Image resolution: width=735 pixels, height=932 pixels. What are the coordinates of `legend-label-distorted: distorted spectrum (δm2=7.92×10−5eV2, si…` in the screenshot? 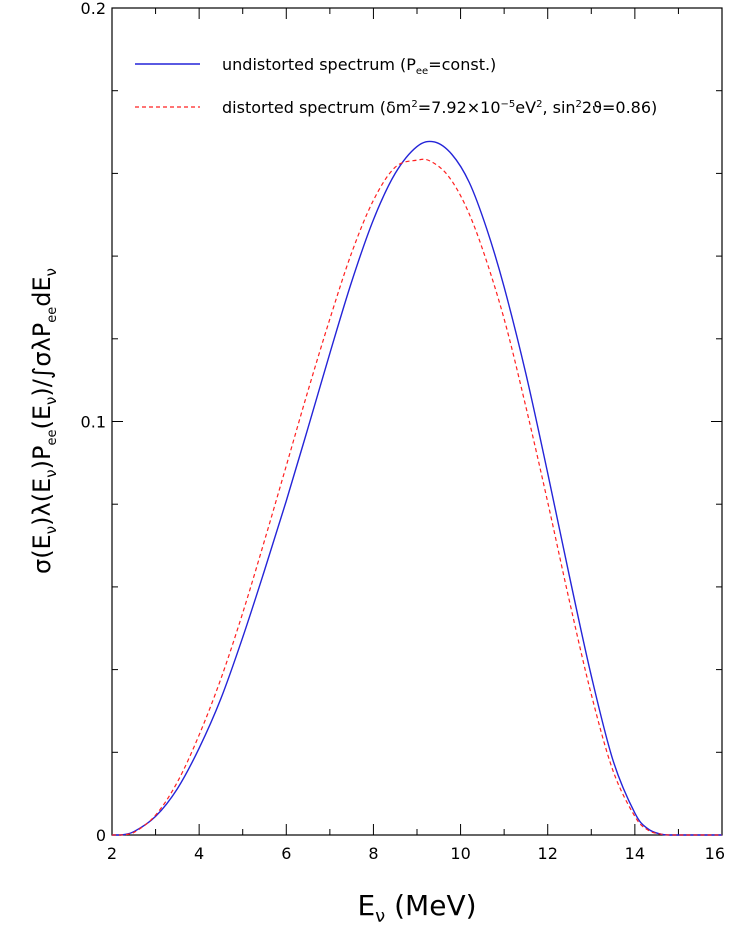 It's located at (439, 107).